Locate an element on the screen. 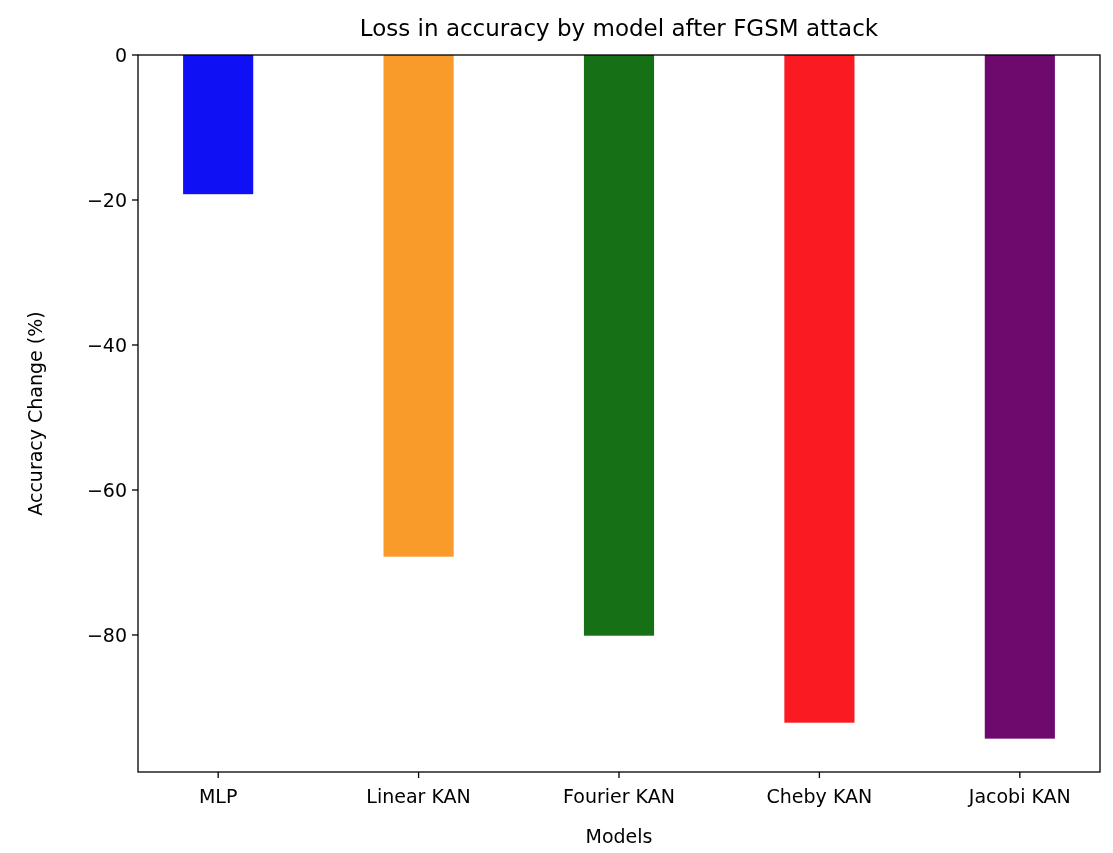  x-tick-label: Jacobi KAN is located at coordinates (1019, 796).